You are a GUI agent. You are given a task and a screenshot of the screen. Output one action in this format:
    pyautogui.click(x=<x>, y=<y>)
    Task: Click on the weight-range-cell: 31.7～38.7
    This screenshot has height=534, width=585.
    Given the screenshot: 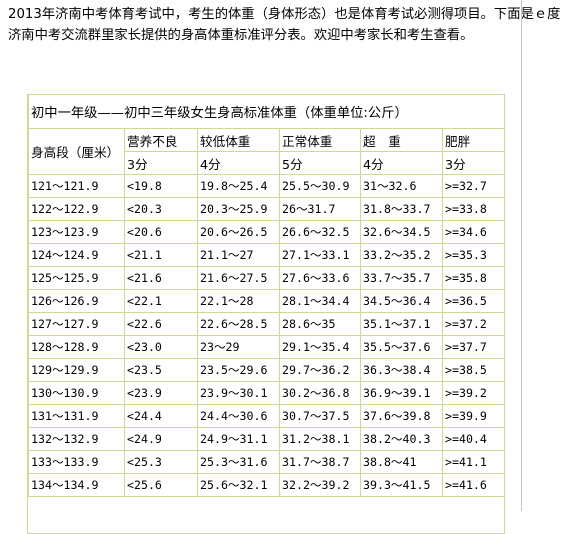 What is the action you would take?
    pyautogui.click(x=320, y=462)
    